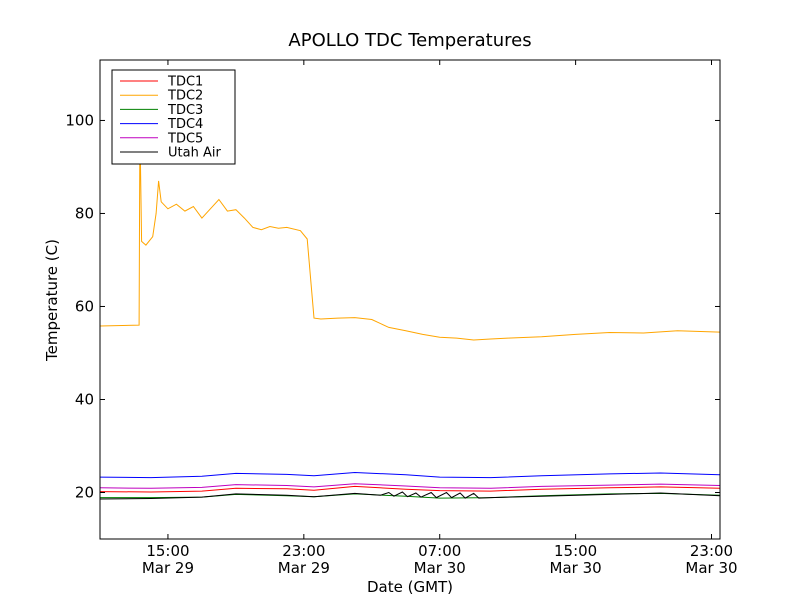 Image resolution: width=800 pixels, height=600 pixels. Describe the element at coordinates (410, 587) in the screenshot. I see `x-axis-label: Date (GMT)` at that location.